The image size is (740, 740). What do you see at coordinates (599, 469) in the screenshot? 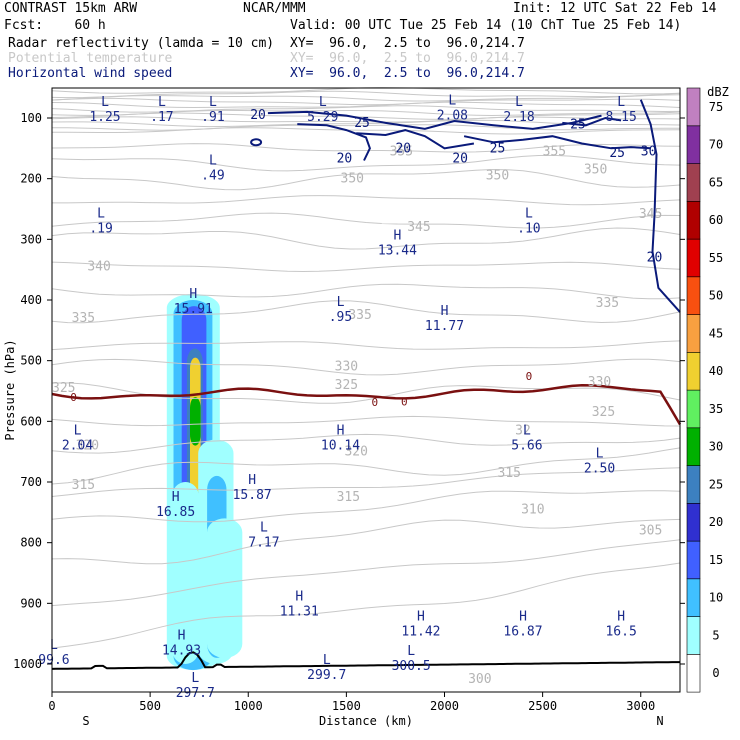
I see `extrema-value-17: 2.50` at bounding box center [599, 469].